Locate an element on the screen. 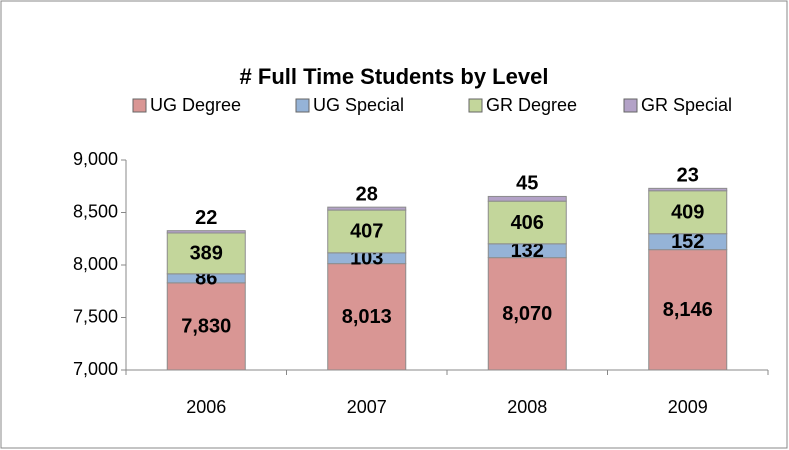 The height and width of the screenshot is (450, 789). data-label: 389 is located at coordinates (206, 254).